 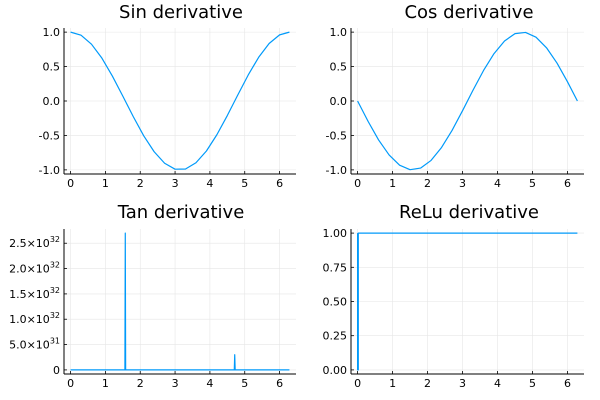 I want to click on subplot-2-title: Cos derivative, so click(x=468, y=12).